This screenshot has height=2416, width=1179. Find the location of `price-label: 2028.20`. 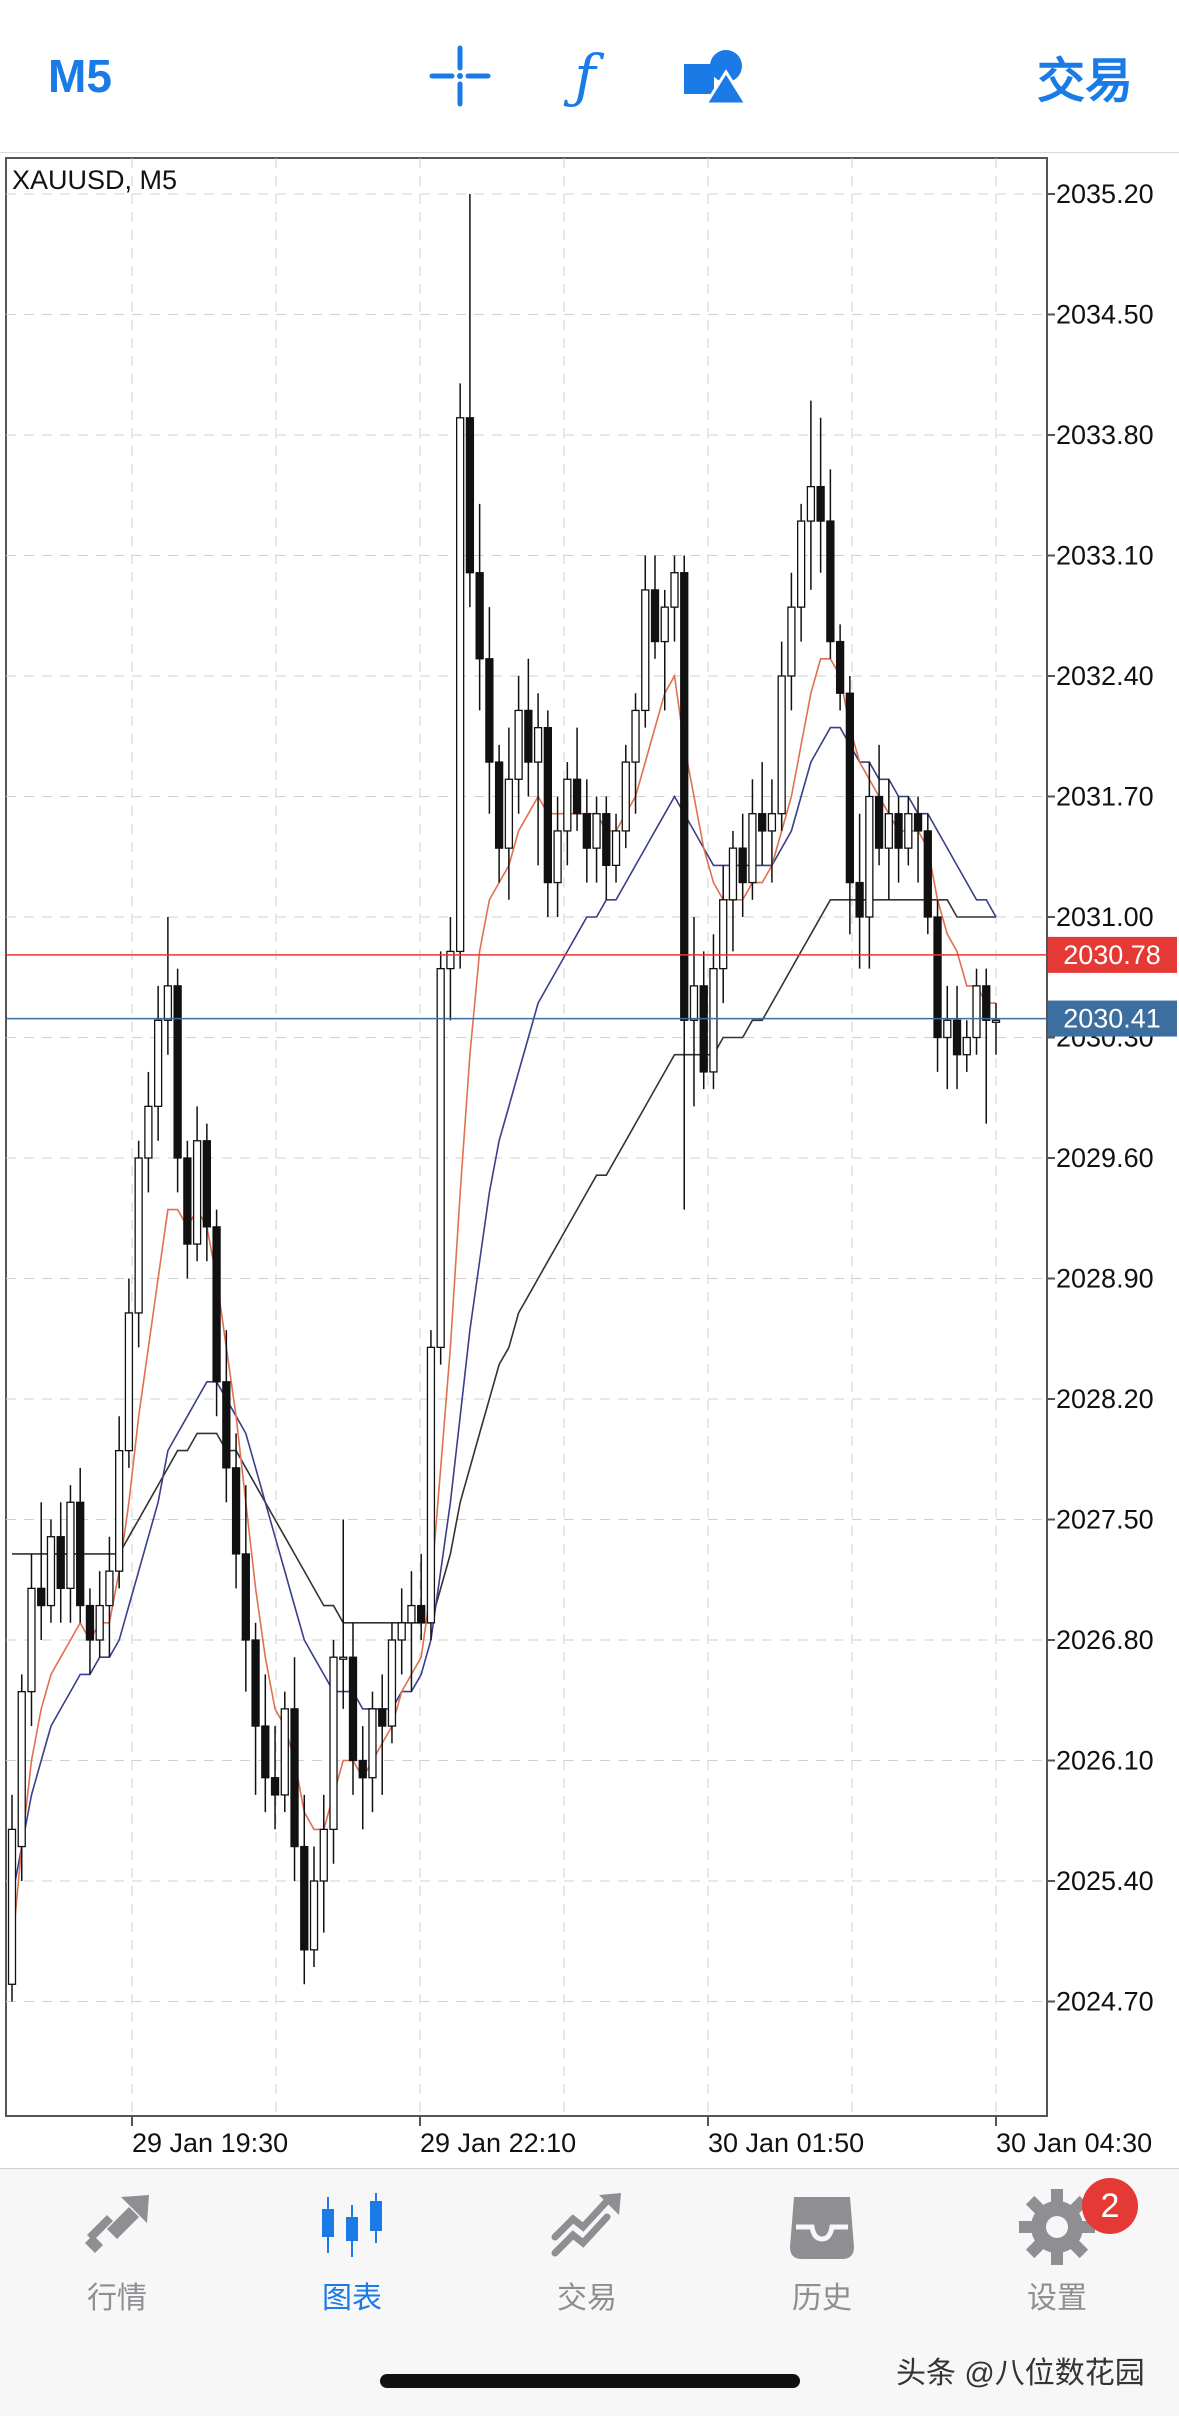

price-label: 2028.20 is located at coordinates (1105, 1399).